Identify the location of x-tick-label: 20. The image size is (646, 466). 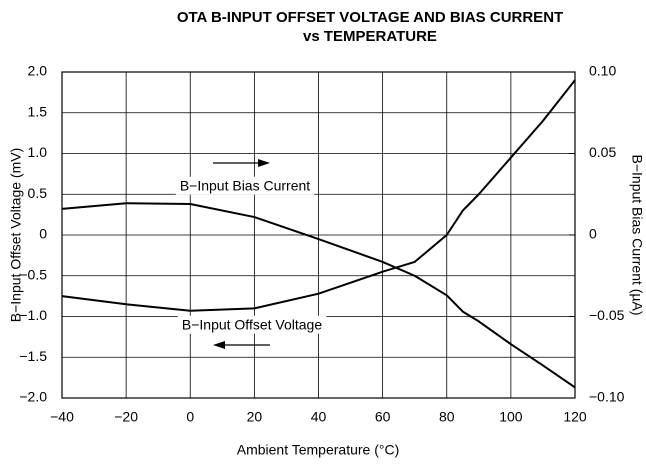
(255, 417).